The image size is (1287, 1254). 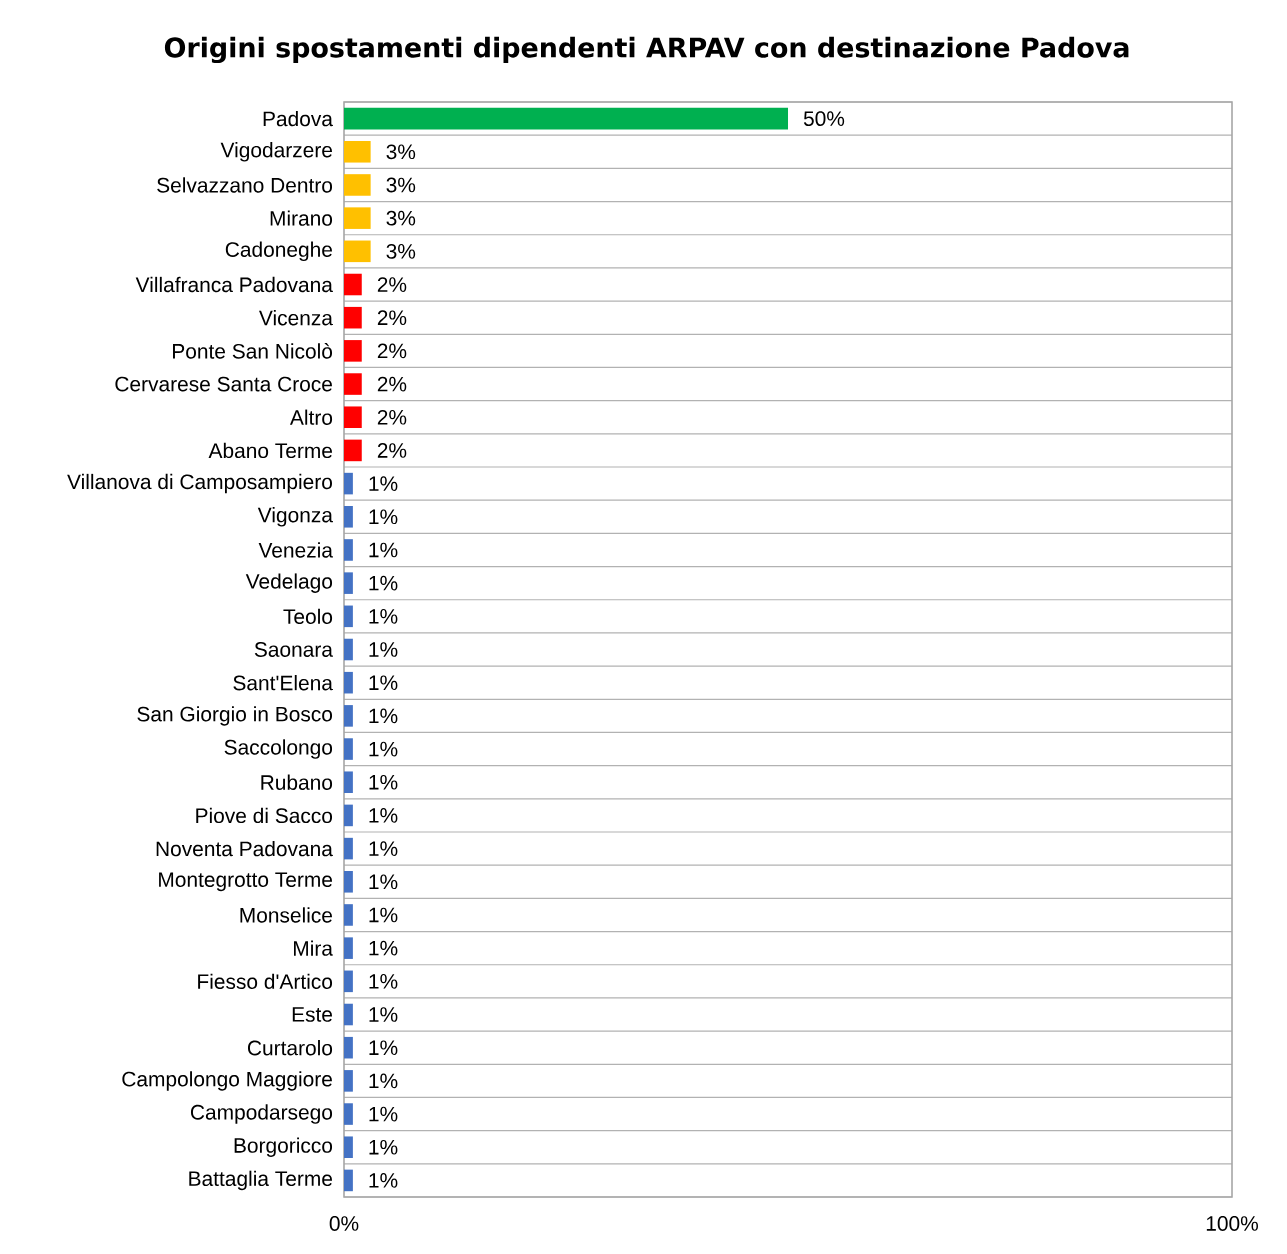 What do you see at coordinates (308, 616) in the screenshot?
I see `y-tick-label: Teolo` at bounding box center [308, 616].